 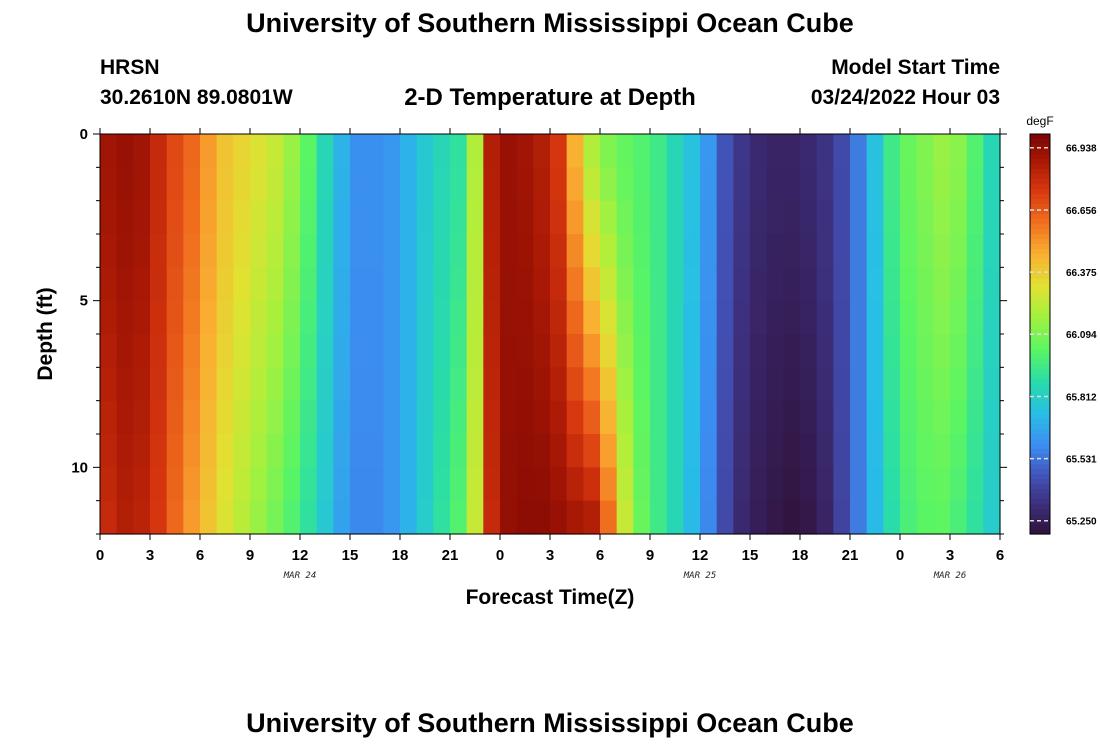 I want to click on date-label: MAR 24, so click(x=300, y=576).